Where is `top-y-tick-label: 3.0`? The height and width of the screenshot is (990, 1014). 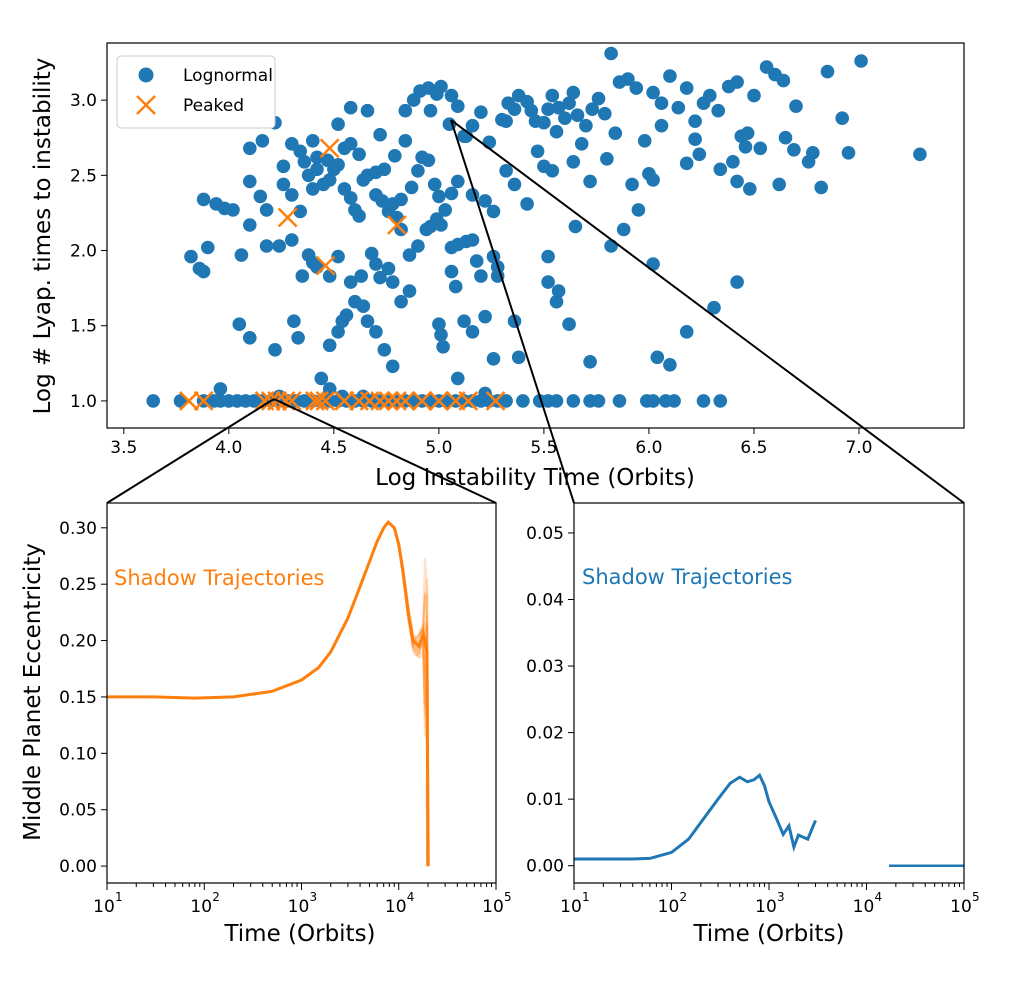 top-y-tick-label: 3.0 is located at coordinates (83, 101).